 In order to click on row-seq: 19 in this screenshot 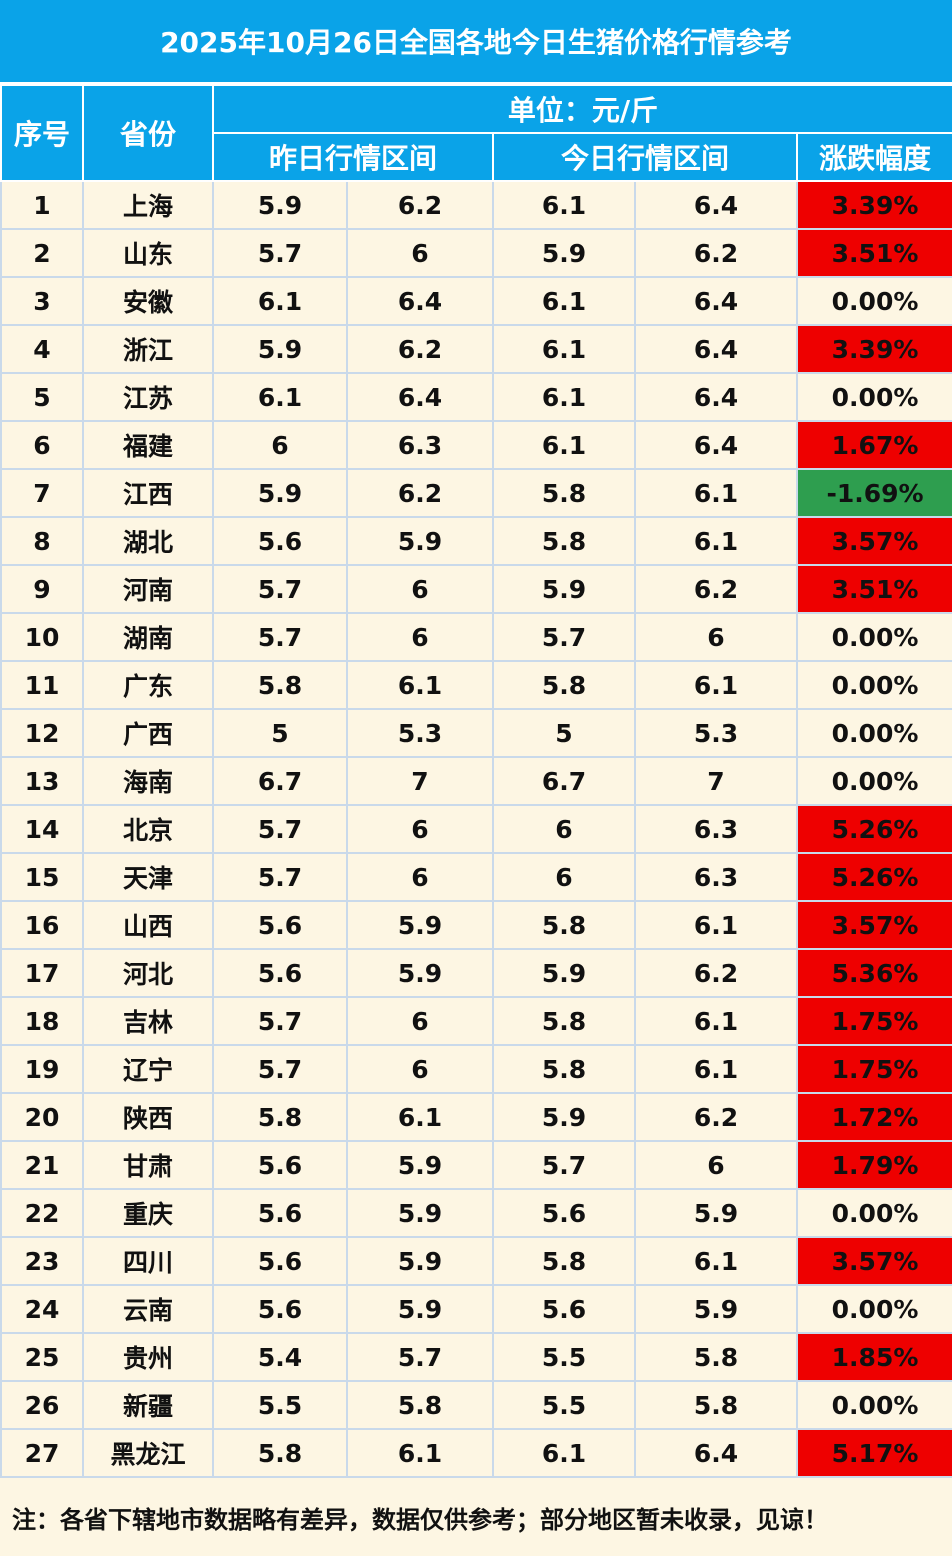, I will do `click(42, 1069)`.